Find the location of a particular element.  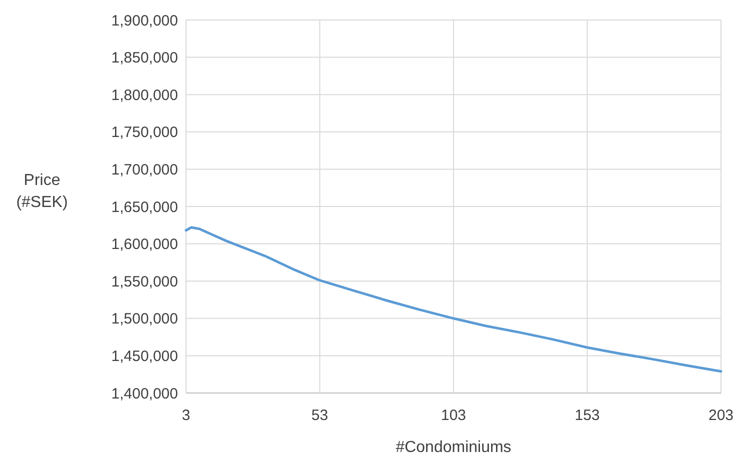

y-tick-label: 1,900,000 is located at coordinates (144, 21).